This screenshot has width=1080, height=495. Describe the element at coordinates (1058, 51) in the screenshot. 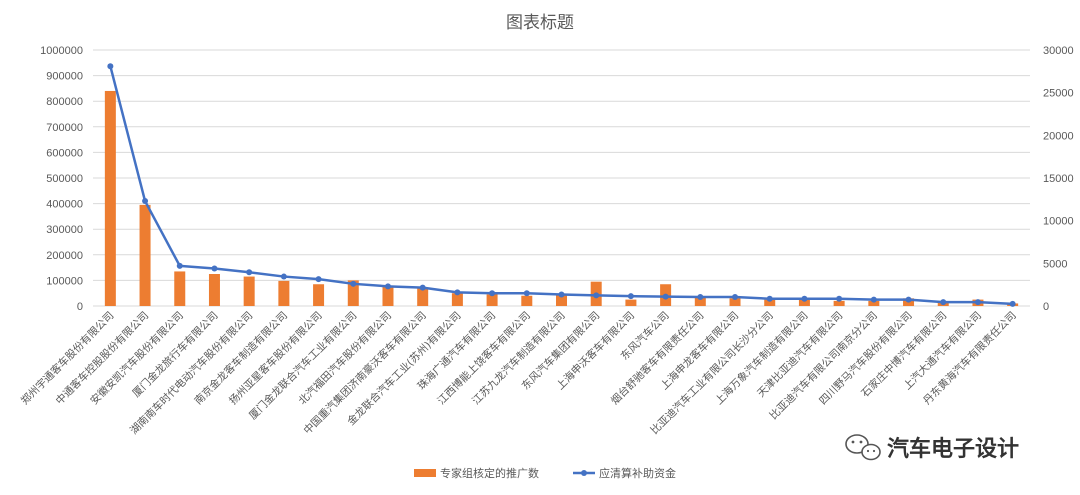

I see `y-right-tick-label: 30000` at that location.